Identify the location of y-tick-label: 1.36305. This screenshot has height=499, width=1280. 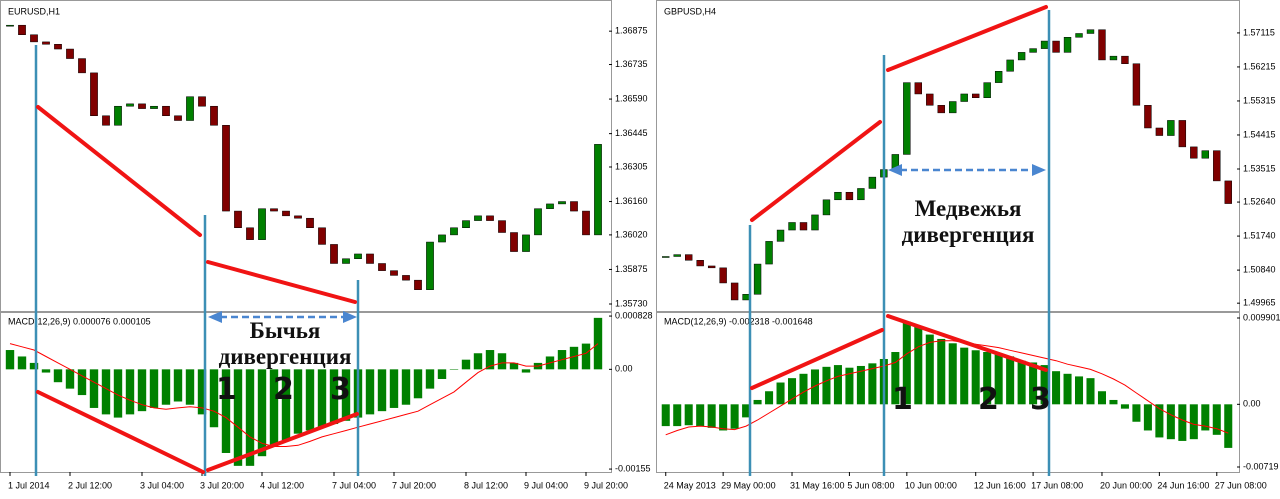
(631, 166).